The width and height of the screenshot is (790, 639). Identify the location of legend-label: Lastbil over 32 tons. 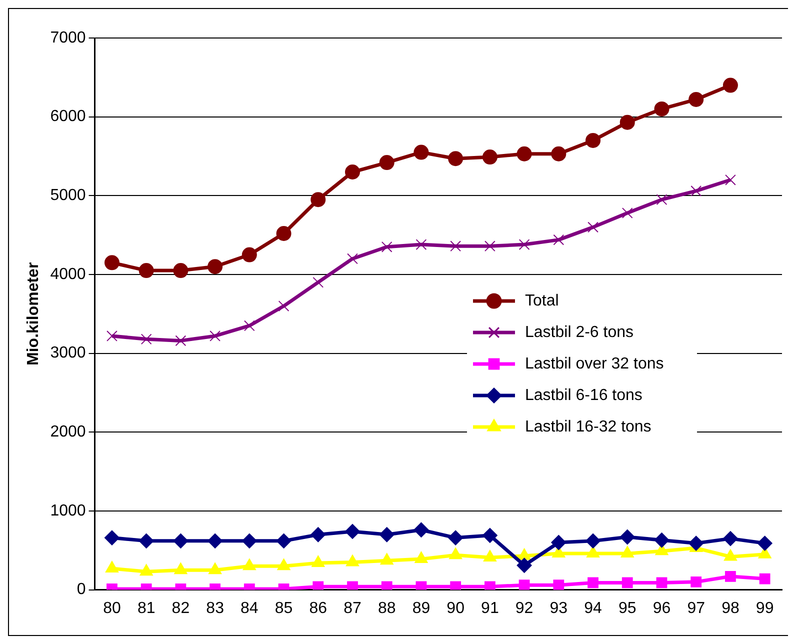
(594, 363).